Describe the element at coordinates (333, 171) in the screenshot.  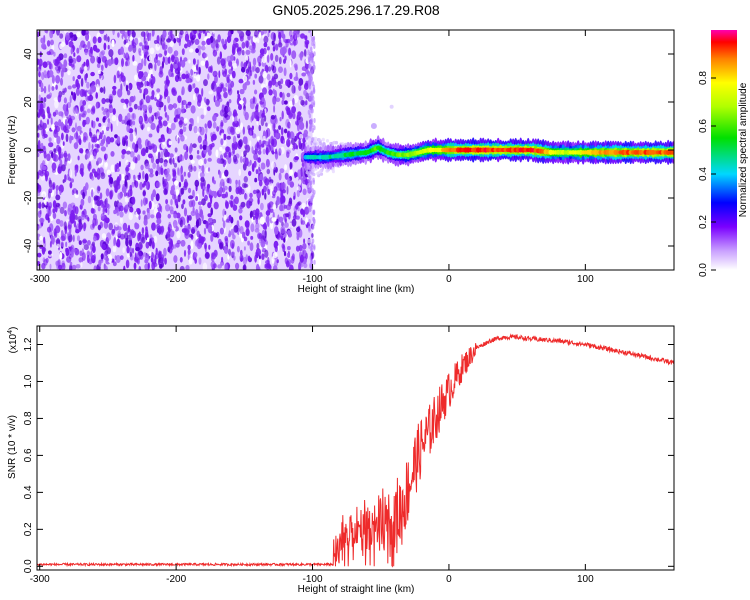
I see `ridge-halo-speckle` at that location.